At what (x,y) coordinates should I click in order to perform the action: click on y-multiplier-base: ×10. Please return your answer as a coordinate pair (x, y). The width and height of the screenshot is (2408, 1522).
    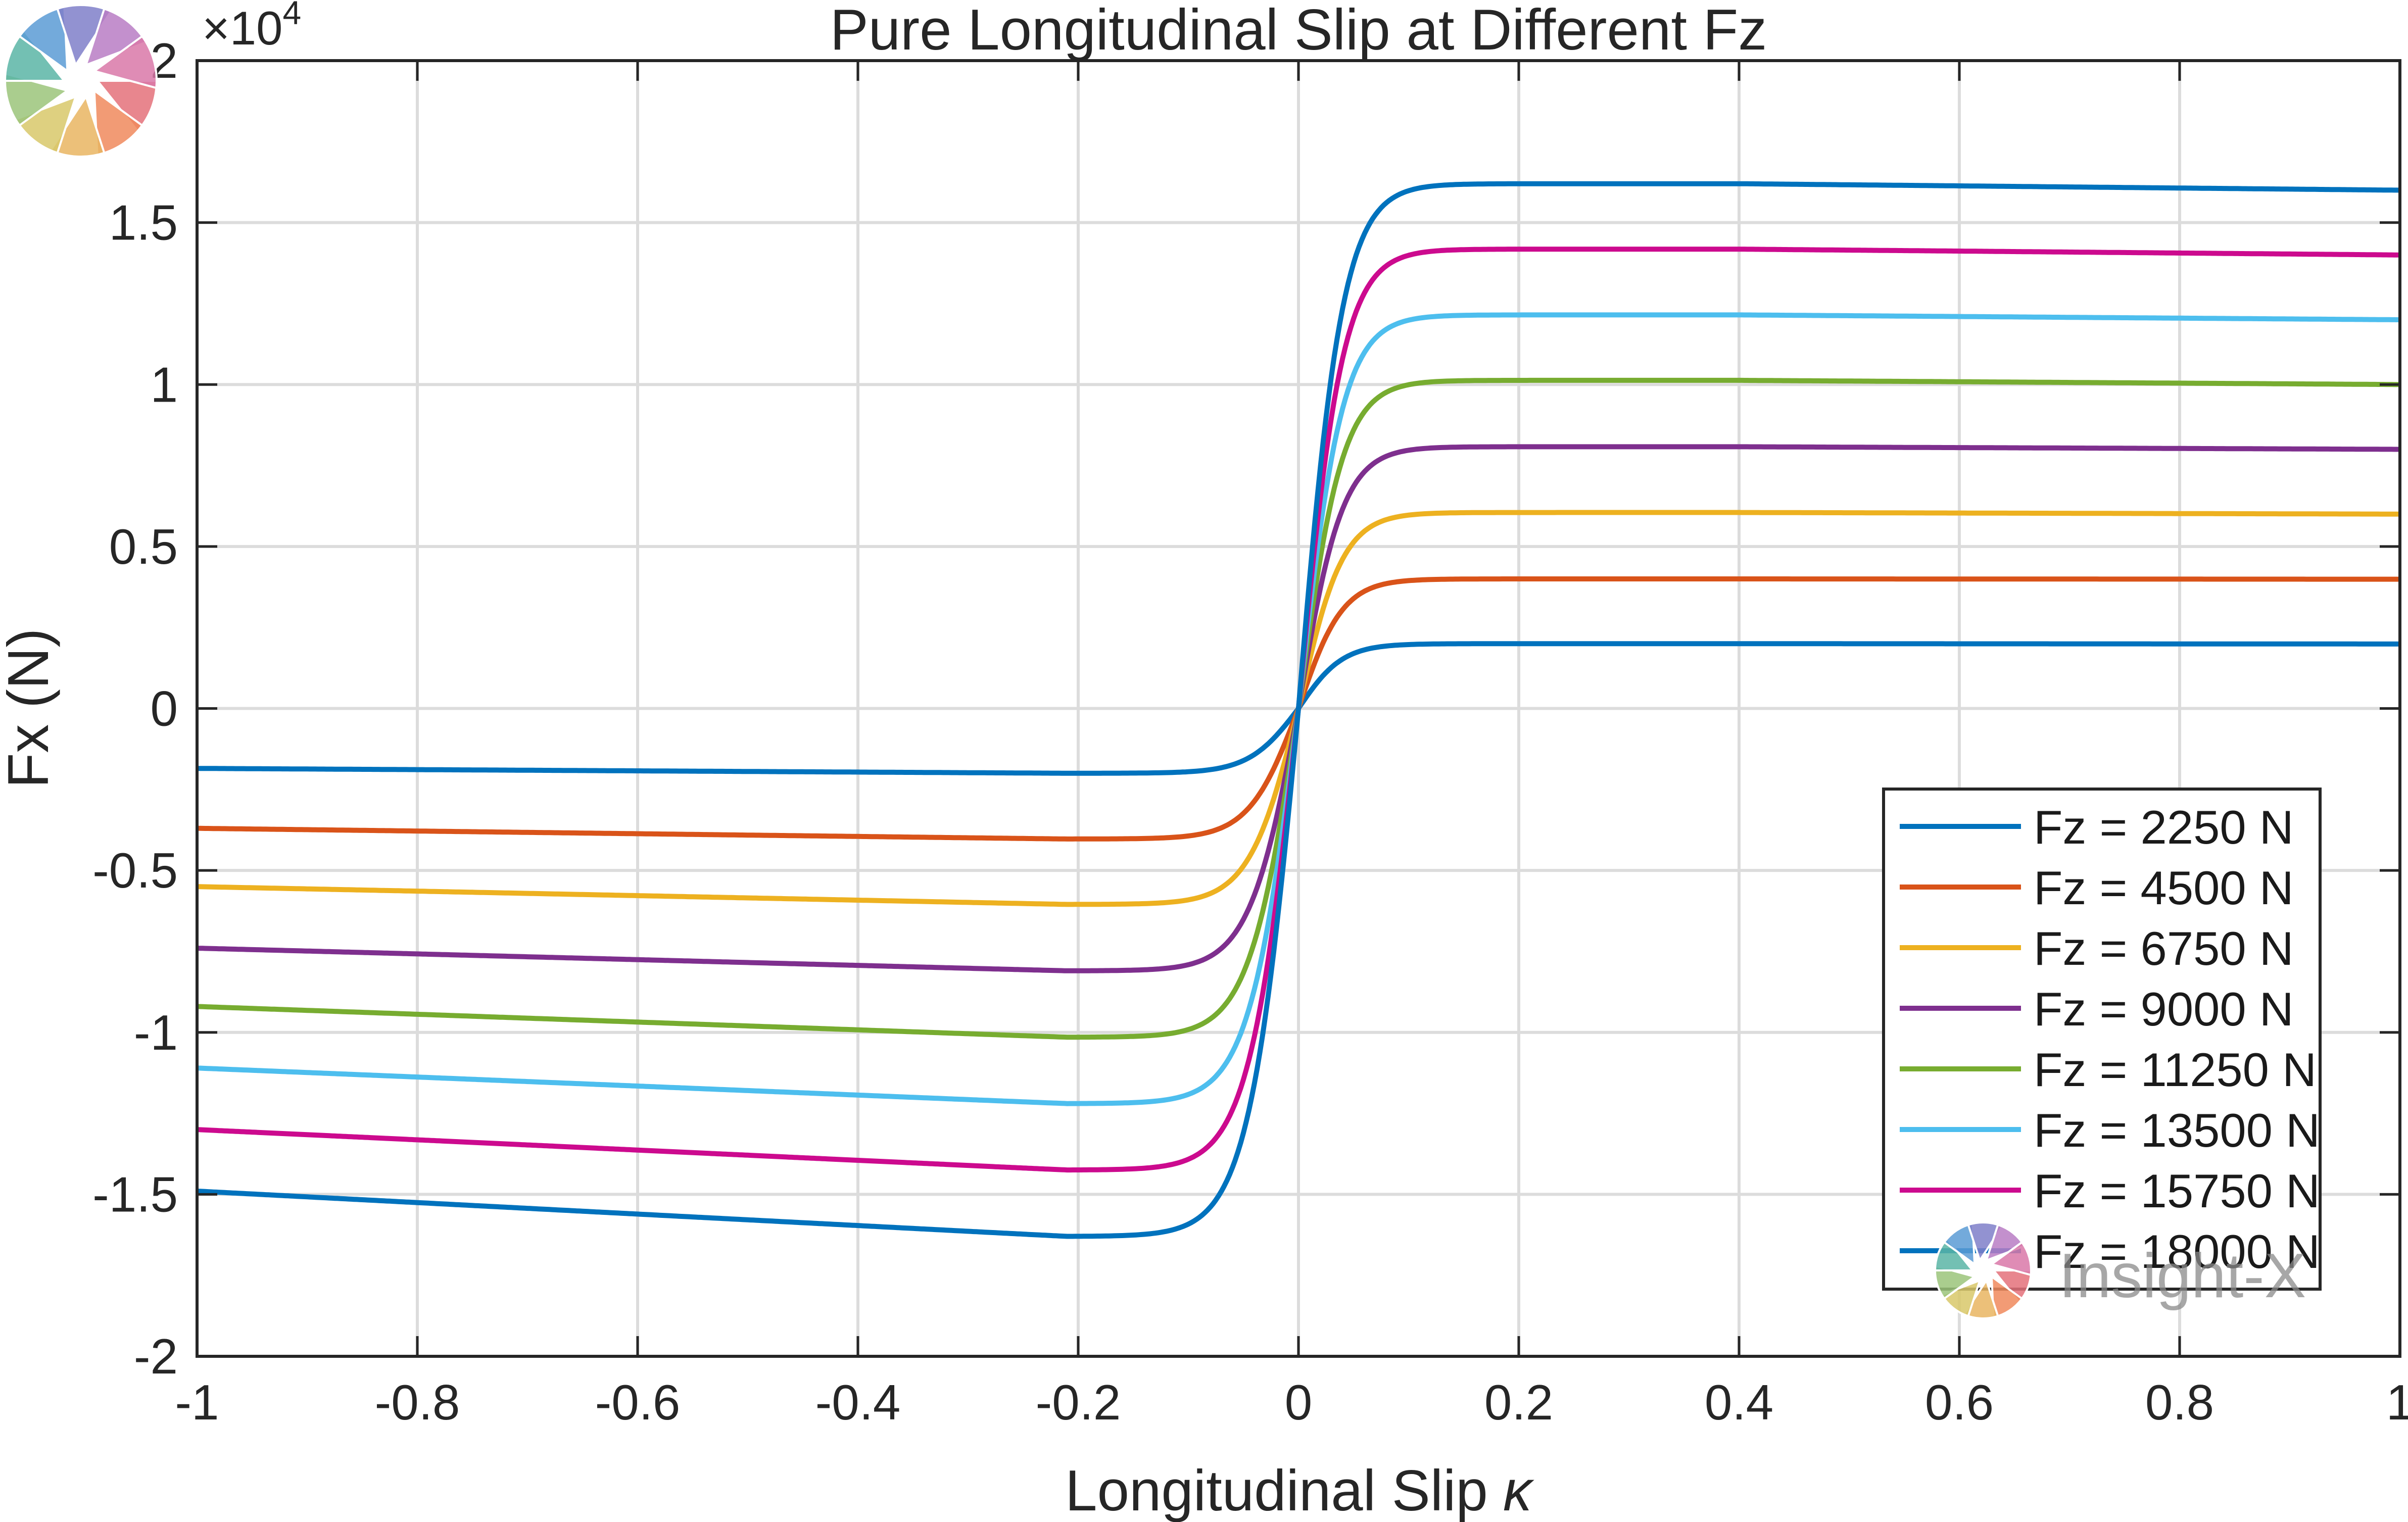
    Looking at the image, I should click on (242, 28).